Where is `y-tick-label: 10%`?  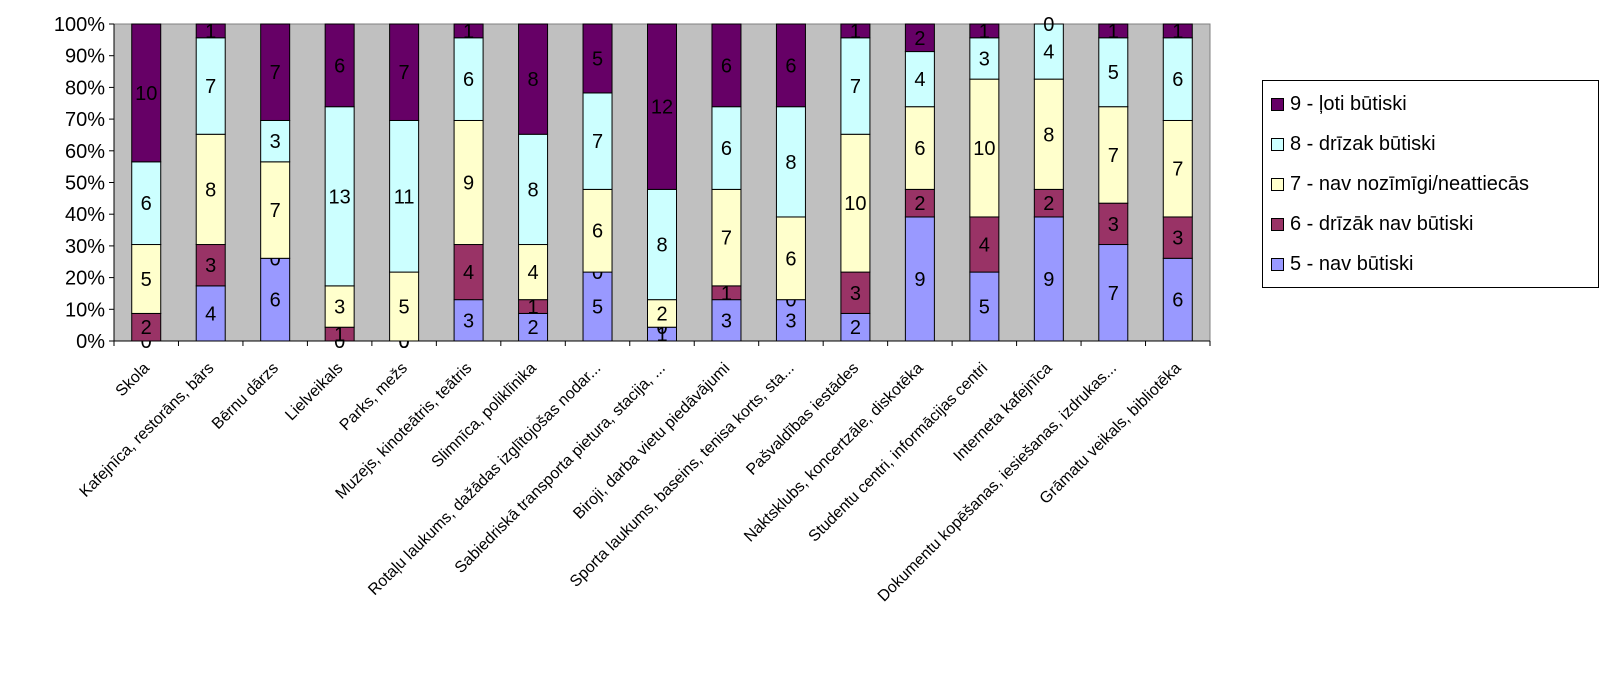 y-tick-label: 10% is located at coordinates (85, 310).